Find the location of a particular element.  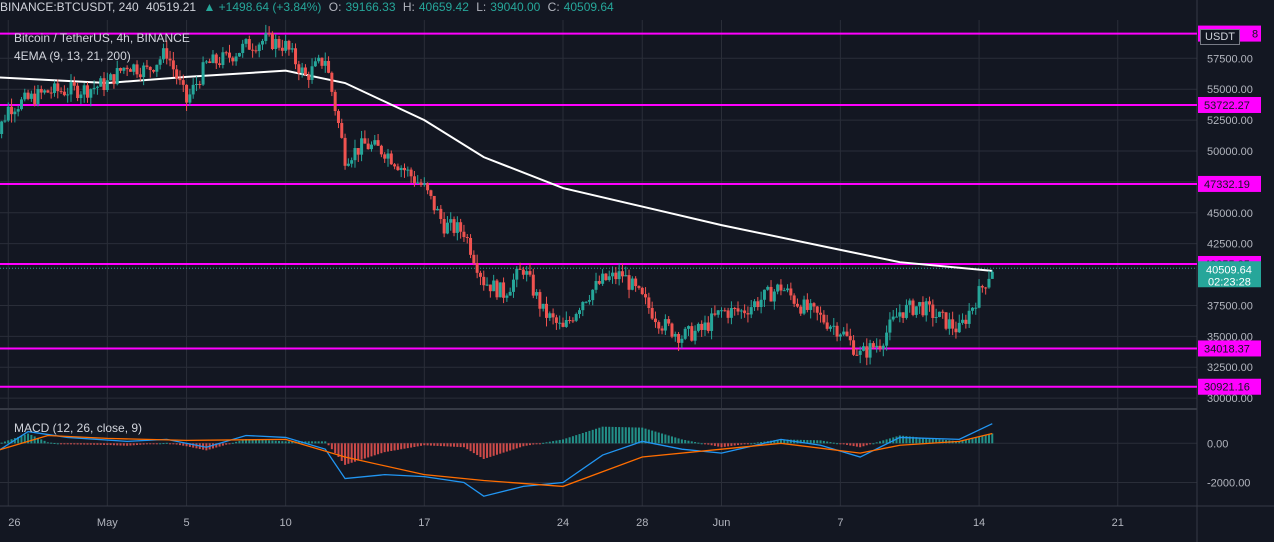

symbol-label: BINANCE:BTCUSDT, 240 is located at coordinates (69, 7).